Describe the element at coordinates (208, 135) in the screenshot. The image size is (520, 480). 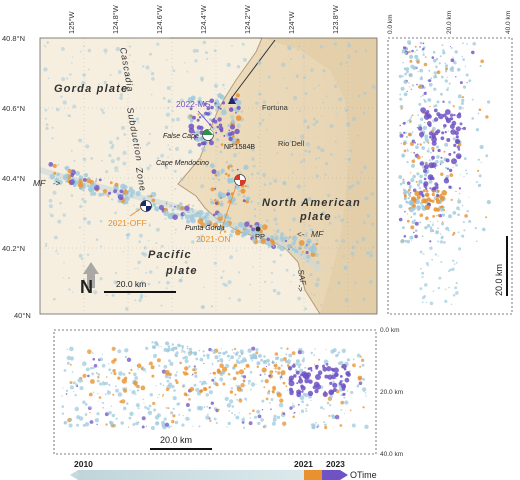
I see `beachball-2022-ms-icon` at that location.